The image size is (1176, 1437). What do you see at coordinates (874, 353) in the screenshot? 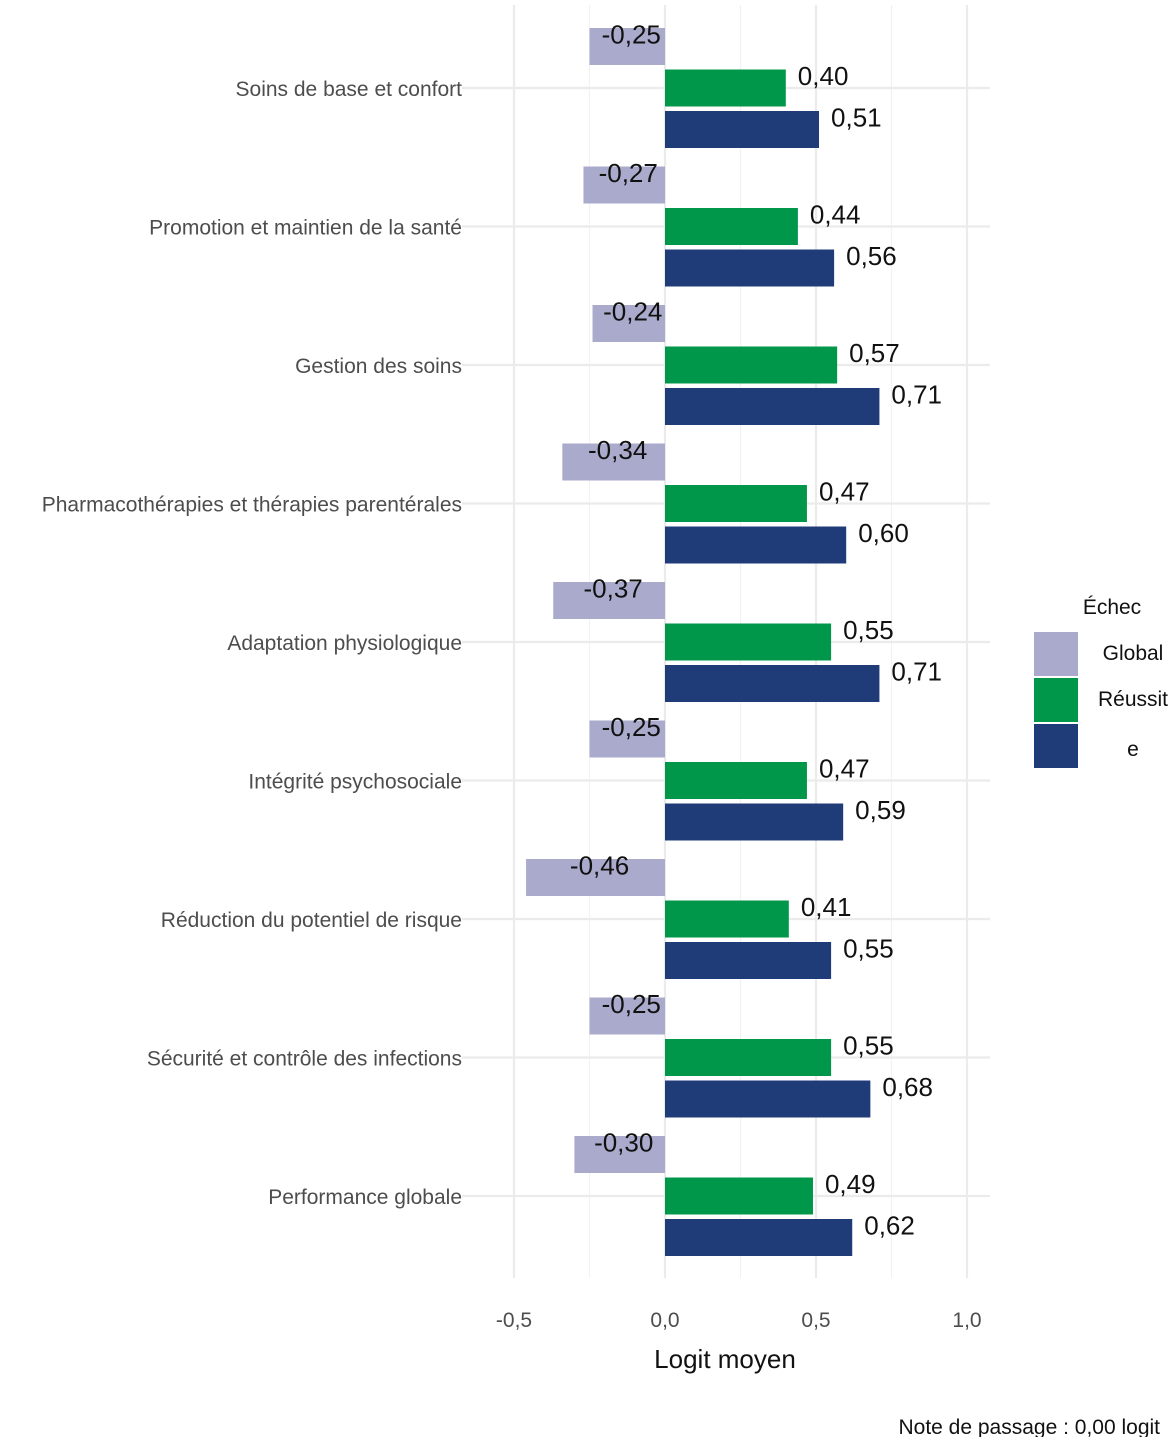
I see `data-label: 0,57` at bounding box center [874, 353].